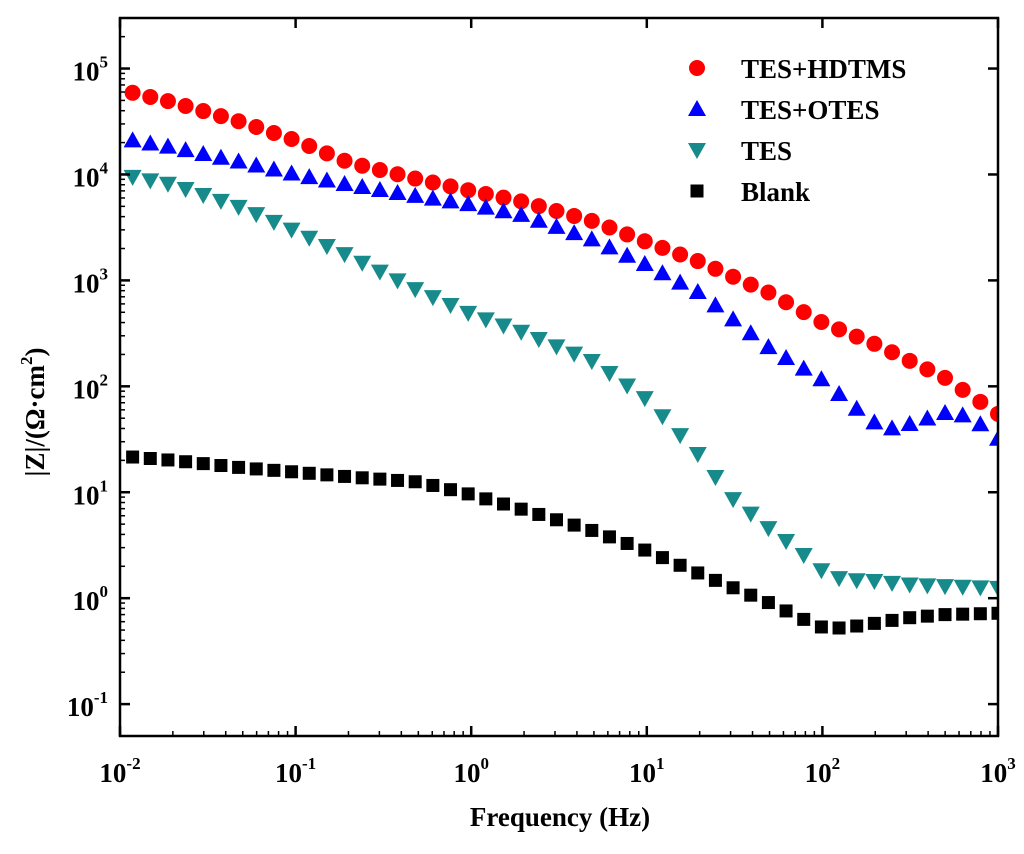  Describe the element at coordinates (35, 352) in the screenshot. I see `y-axis-label-close: )` at that location.